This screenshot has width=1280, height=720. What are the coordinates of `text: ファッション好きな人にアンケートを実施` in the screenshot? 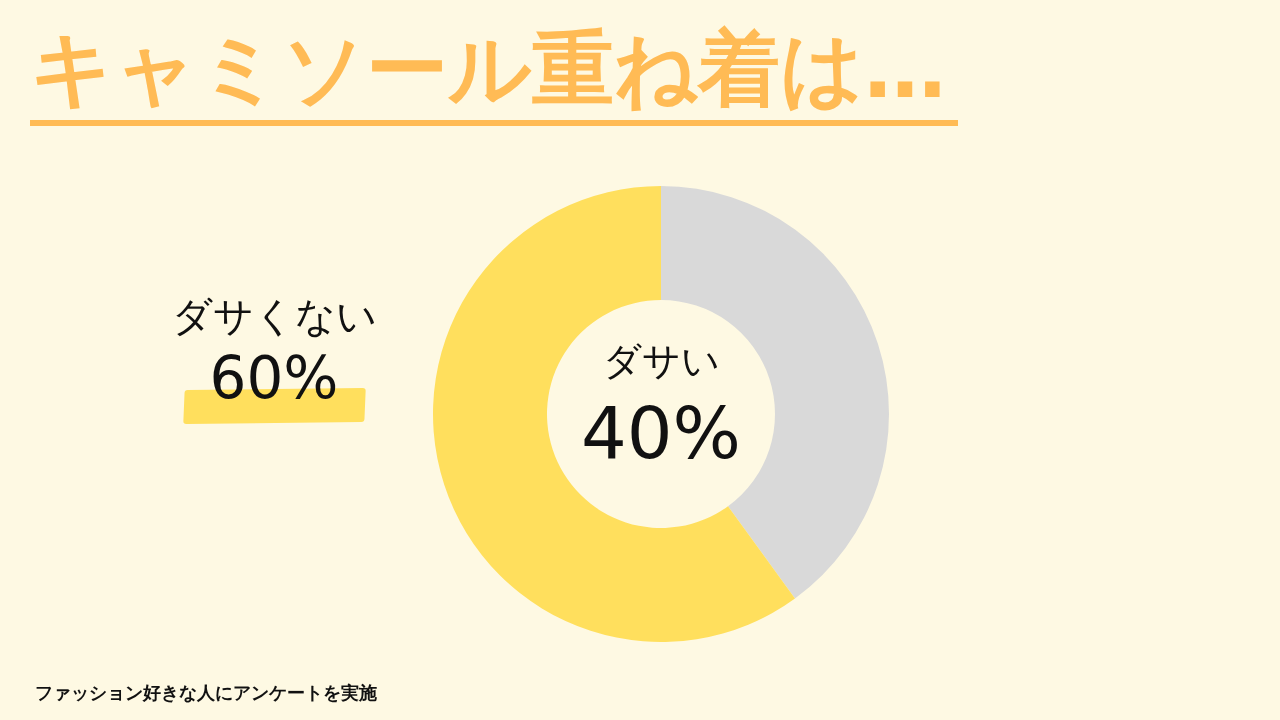 It's located at (206, 693).